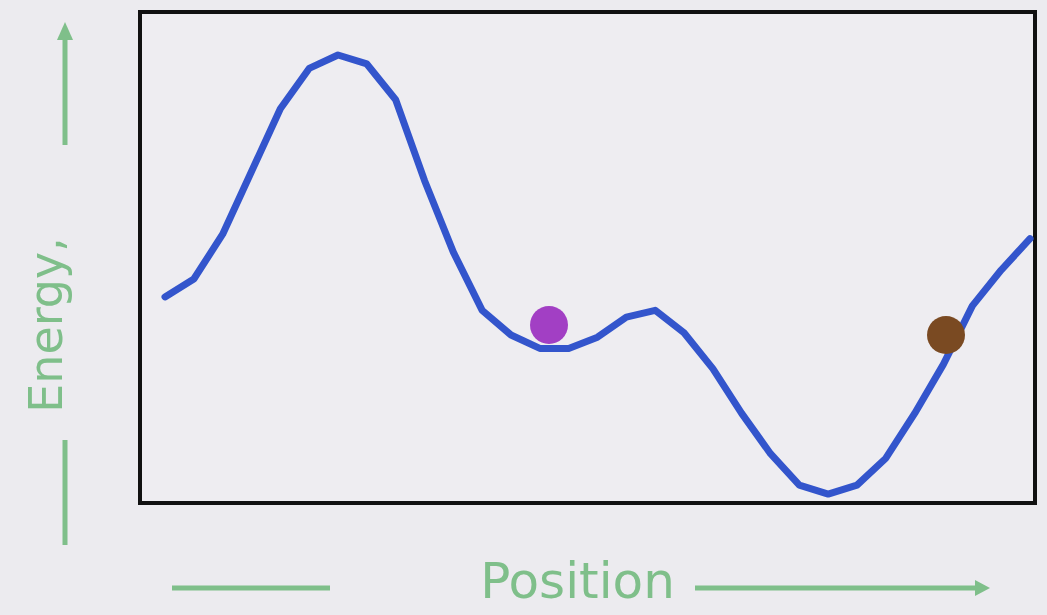  I want to click on x-axis-title: Position, so click(577, 581).